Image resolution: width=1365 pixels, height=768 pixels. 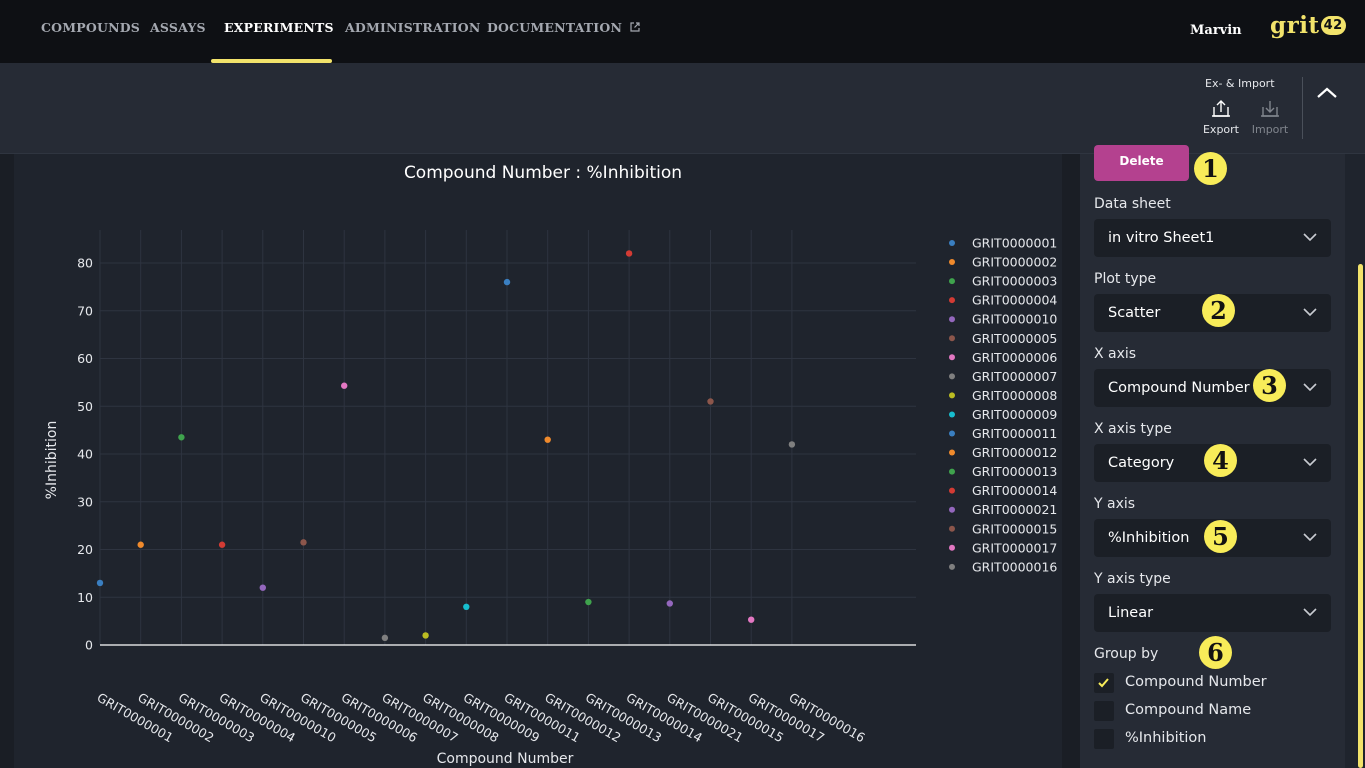 I want to click on nav-experiments: EXPERIMENTS, so click(x=279, y=27).